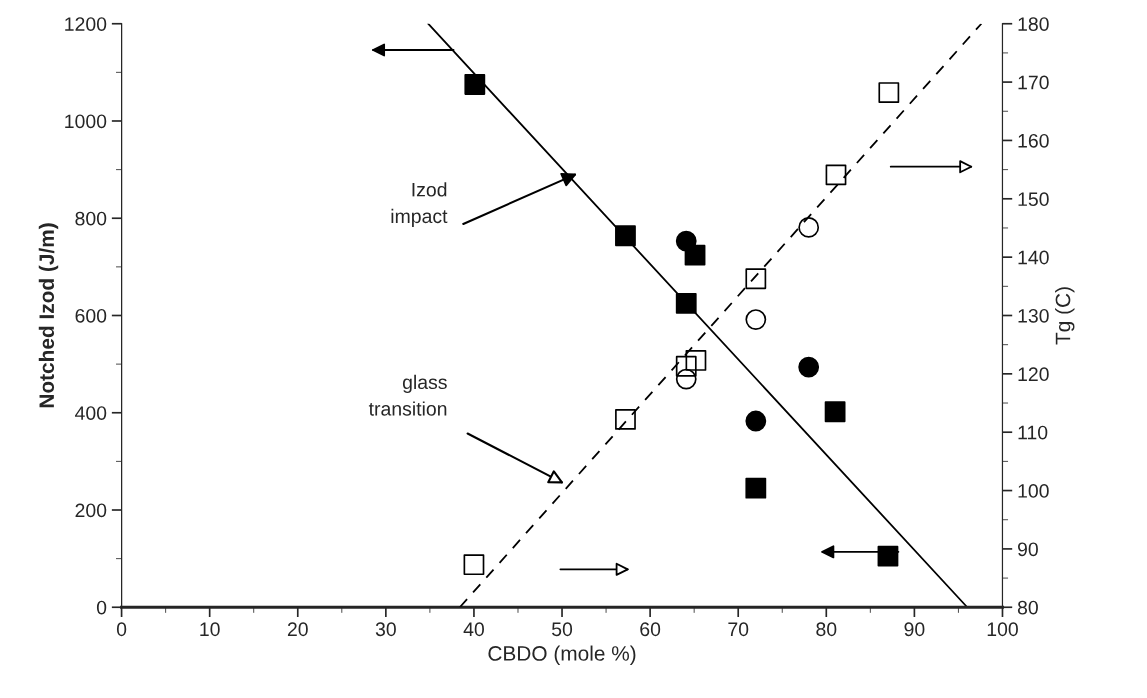 This screenshot has width=1147, height=698. What do you see at coordinates (562, 655) in the screenshot?
I see `x-axis-title: CBDO (mole %)` at bounding box center [562, 655].